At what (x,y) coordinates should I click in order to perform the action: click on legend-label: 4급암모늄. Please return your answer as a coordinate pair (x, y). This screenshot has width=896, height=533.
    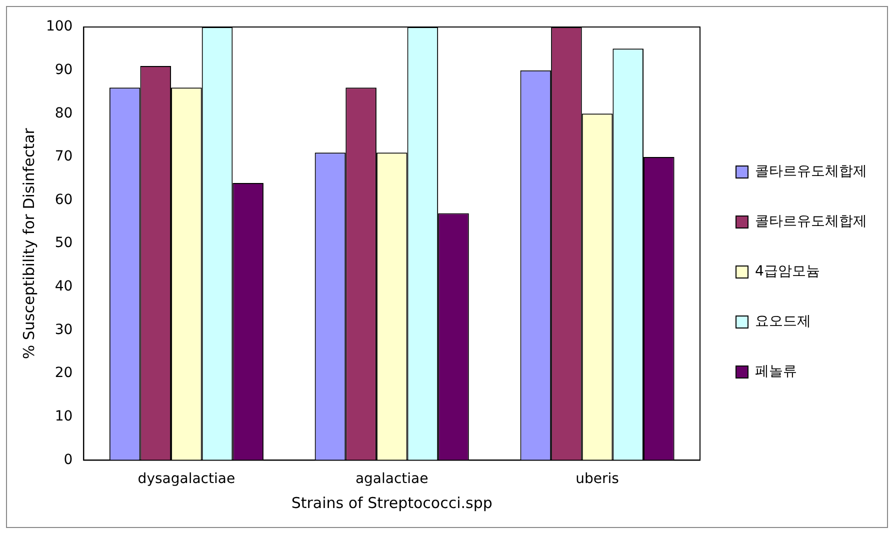
    Looking at the image, I should click on (787, 272).